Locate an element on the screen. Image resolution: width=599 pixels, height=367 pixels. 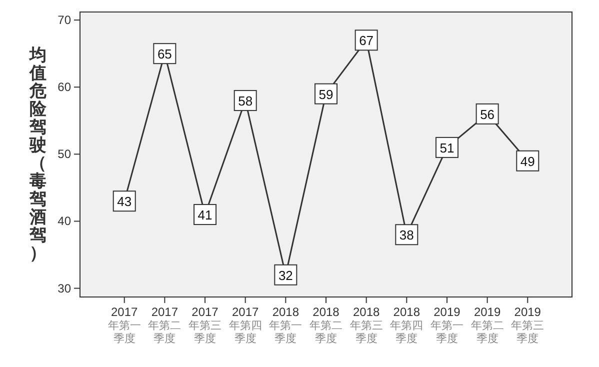
data-label: 51 is located at coordinates (447, 148).